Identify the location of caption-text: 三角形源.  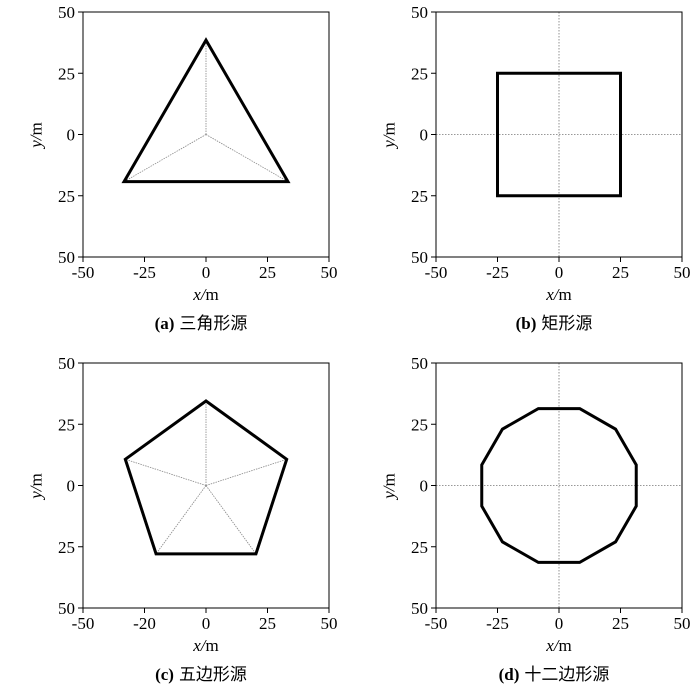
(213, 323).